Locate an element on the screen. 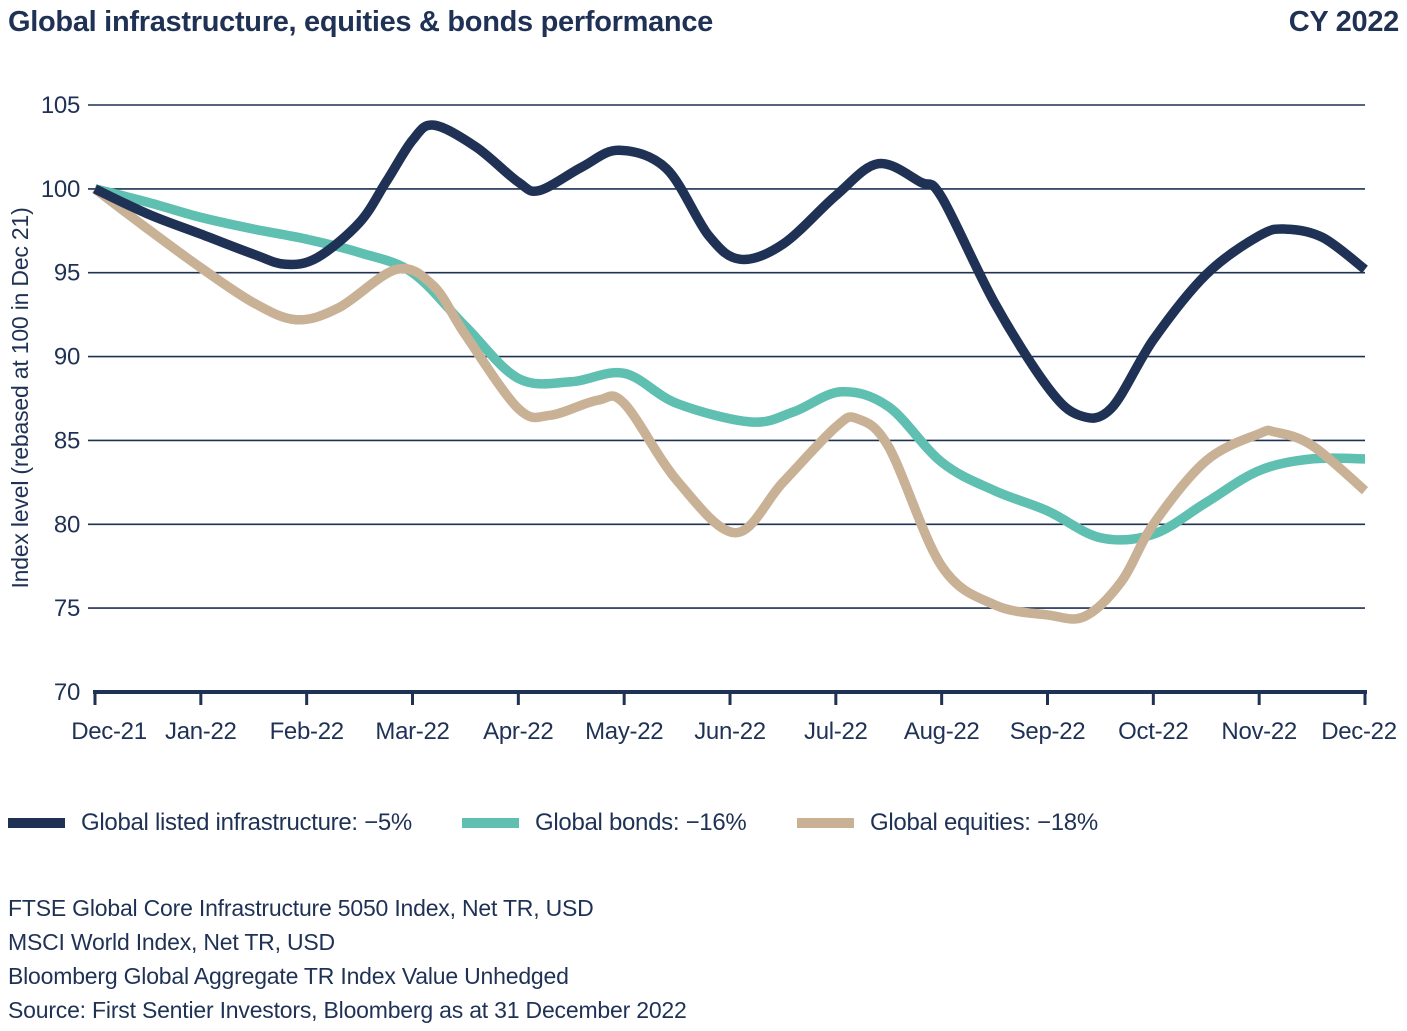 The height and width of the screenshot is (1031, 1407). x-tick-label-Apr-22: Apr-22 is located at coordinates (518, 731).